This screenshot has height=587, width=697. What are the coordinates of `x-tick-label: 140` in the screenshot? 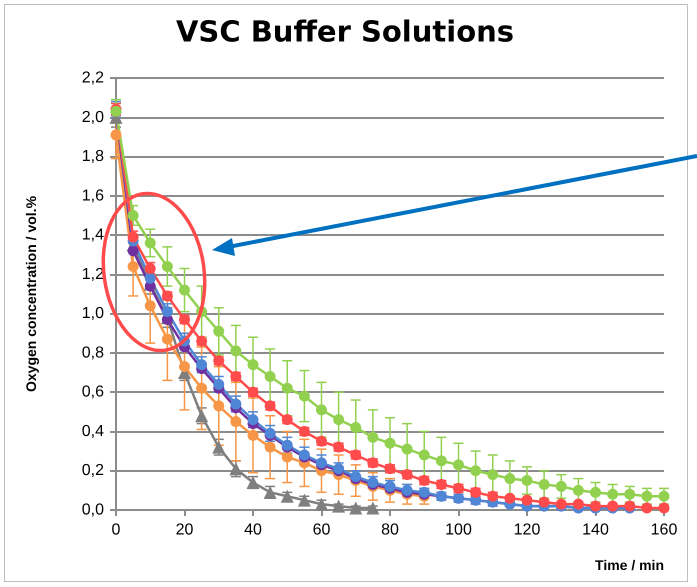 It's located at (595, 530).